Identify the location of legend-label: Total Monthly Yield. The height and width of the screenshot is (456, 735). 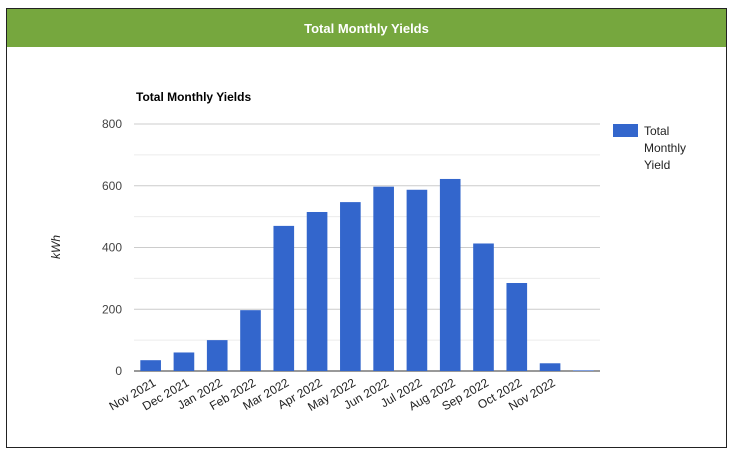
(665, 148).